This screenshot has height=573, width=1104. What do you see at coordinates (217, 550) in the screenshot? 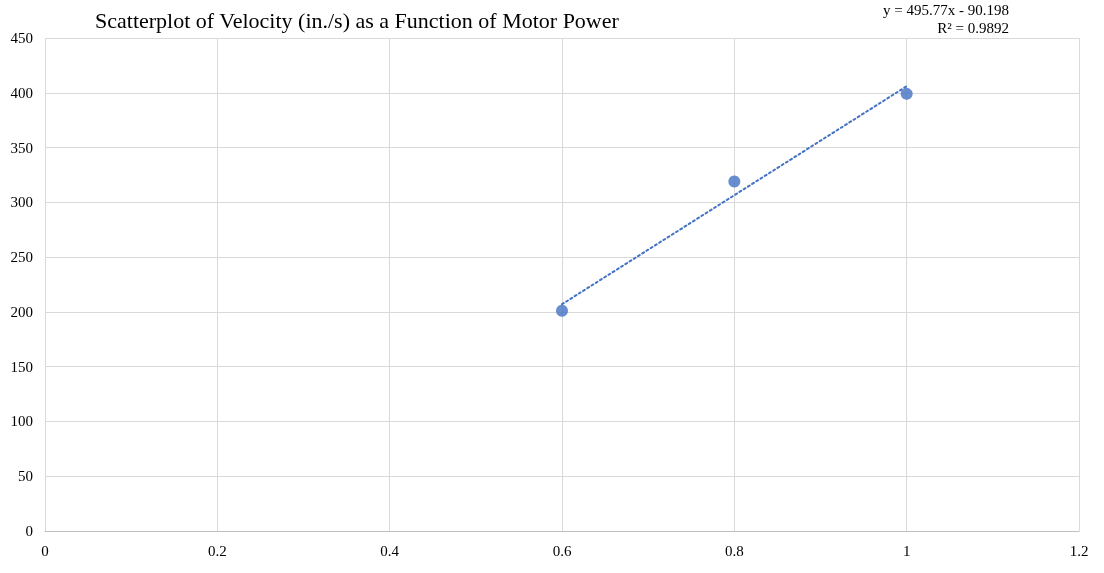
I see `x-tick-label: 0.2` at bounding box center [217, 550].